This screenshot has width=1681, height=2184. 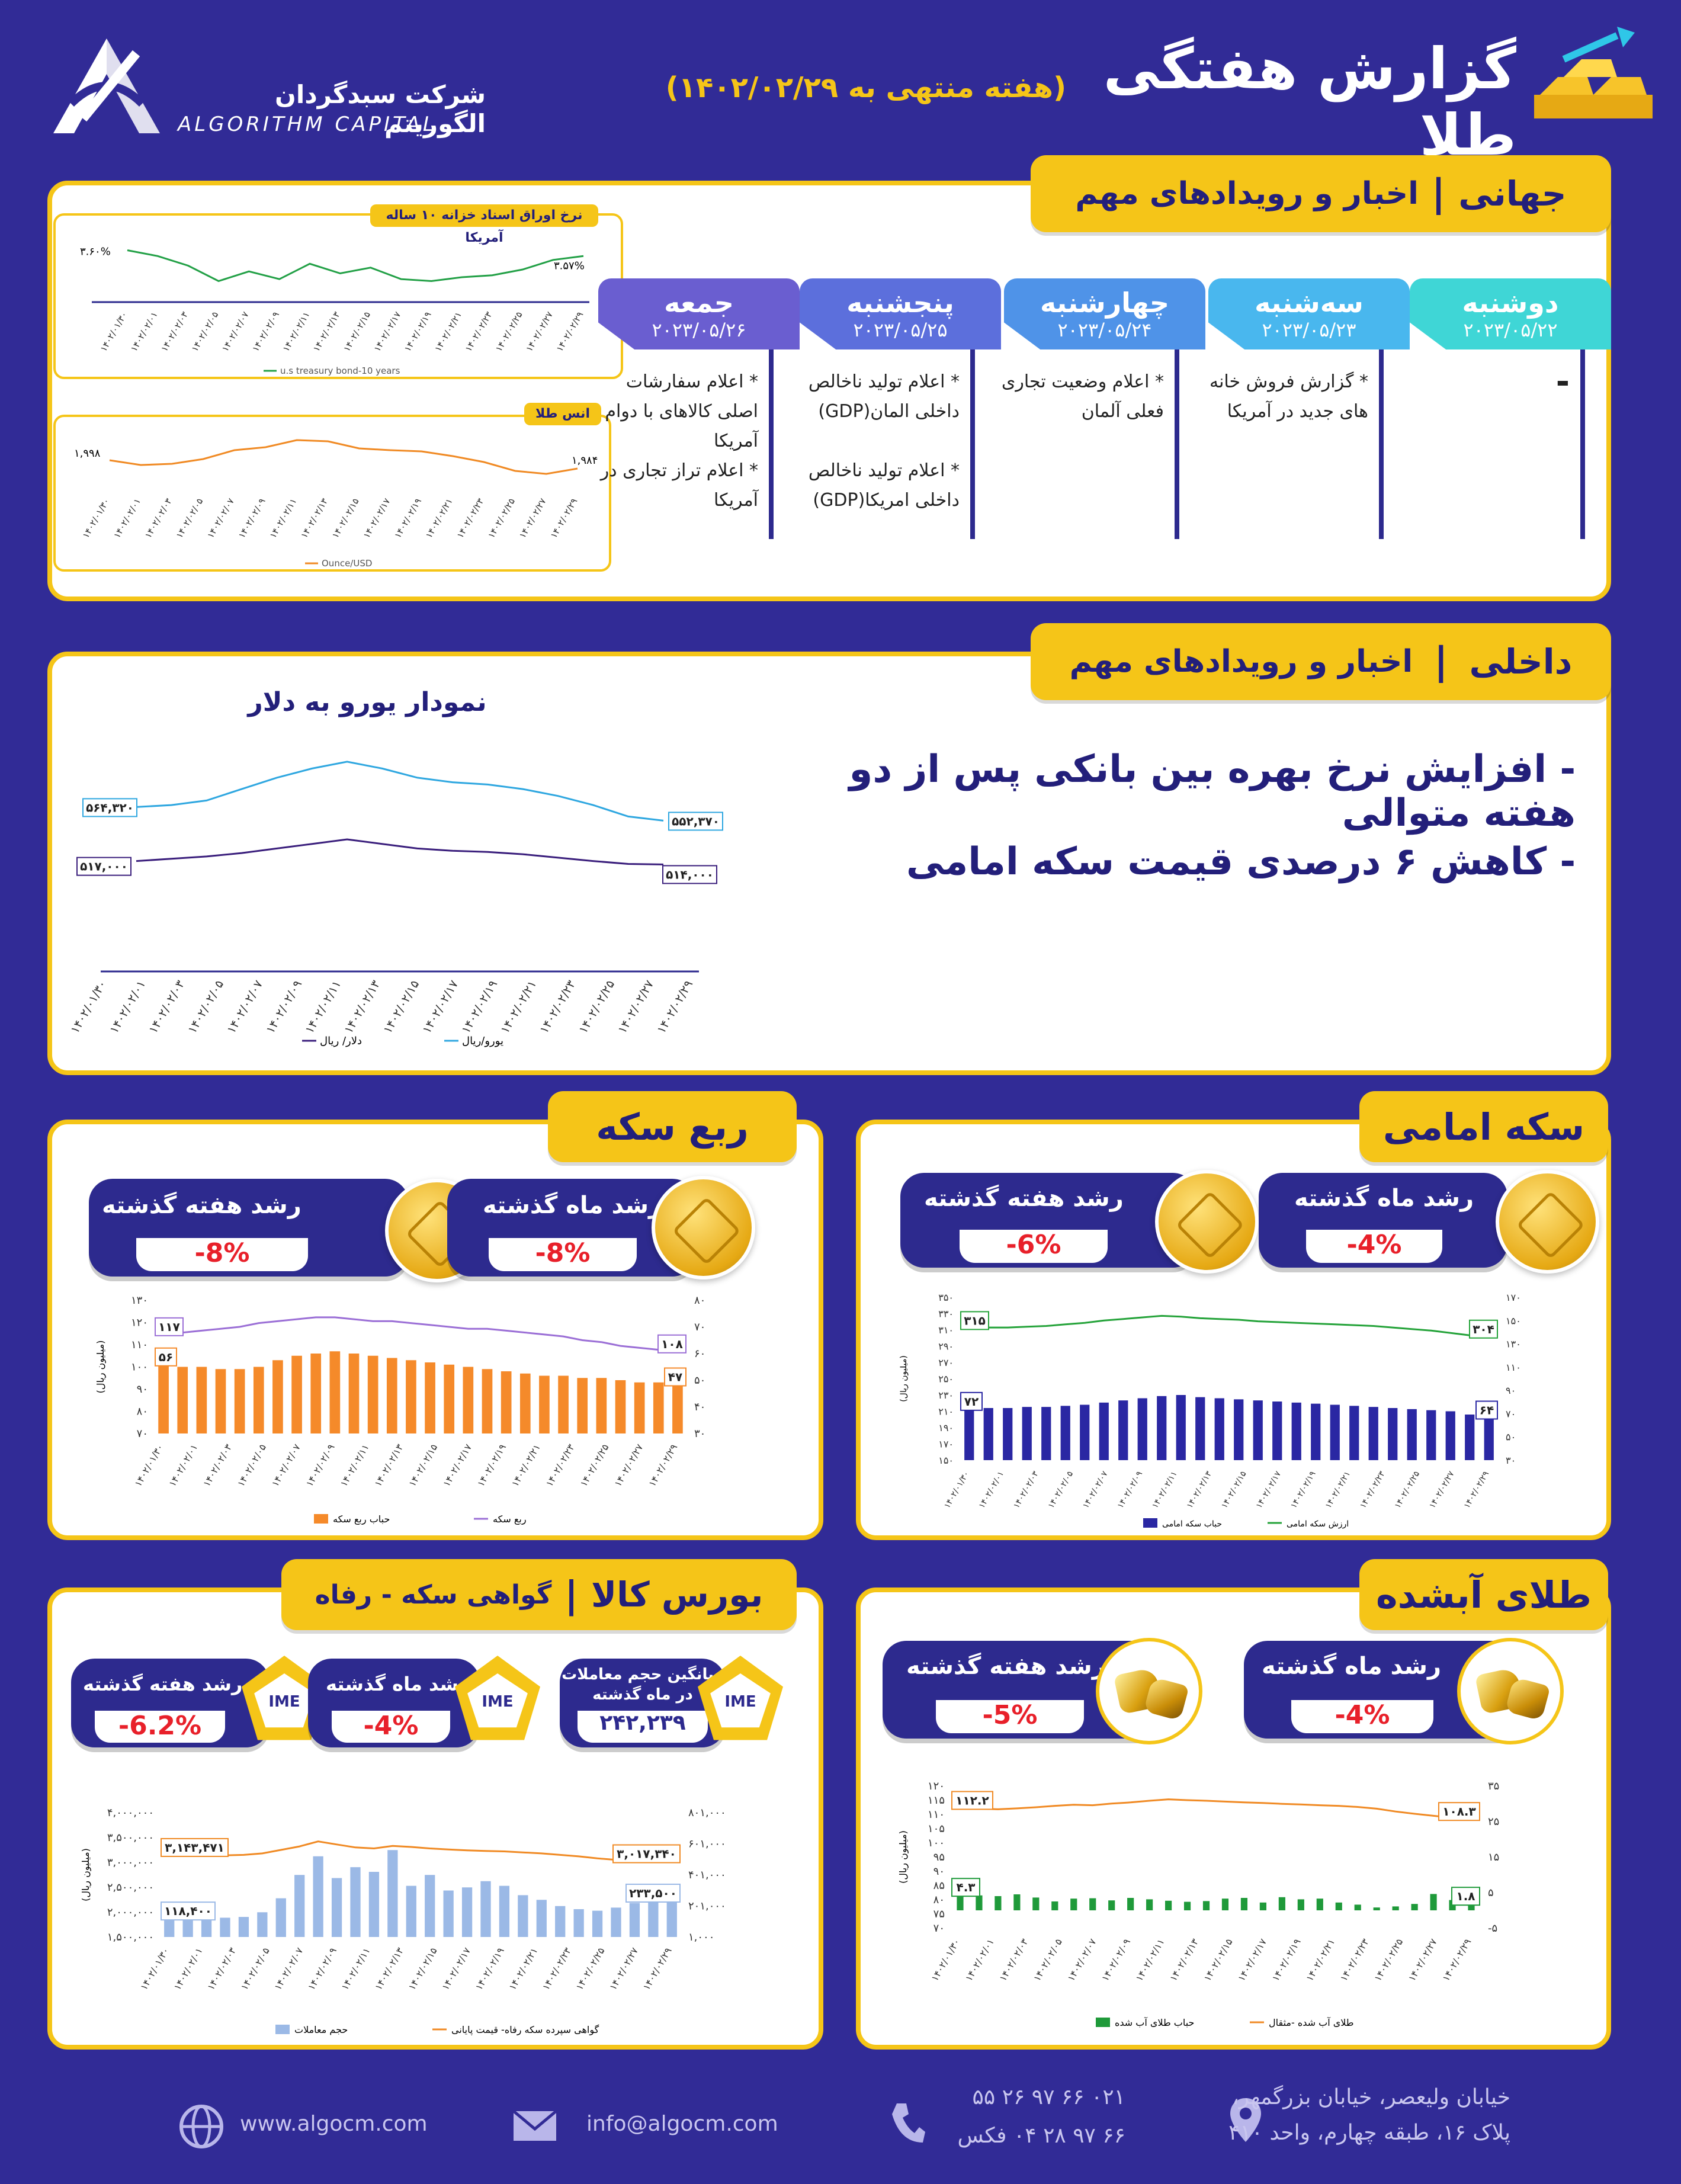 What do you see at coordinates (334, 2124) in the screenshot?
I see `website-link: www.algocm.com` at bounding box center [334, 2124].